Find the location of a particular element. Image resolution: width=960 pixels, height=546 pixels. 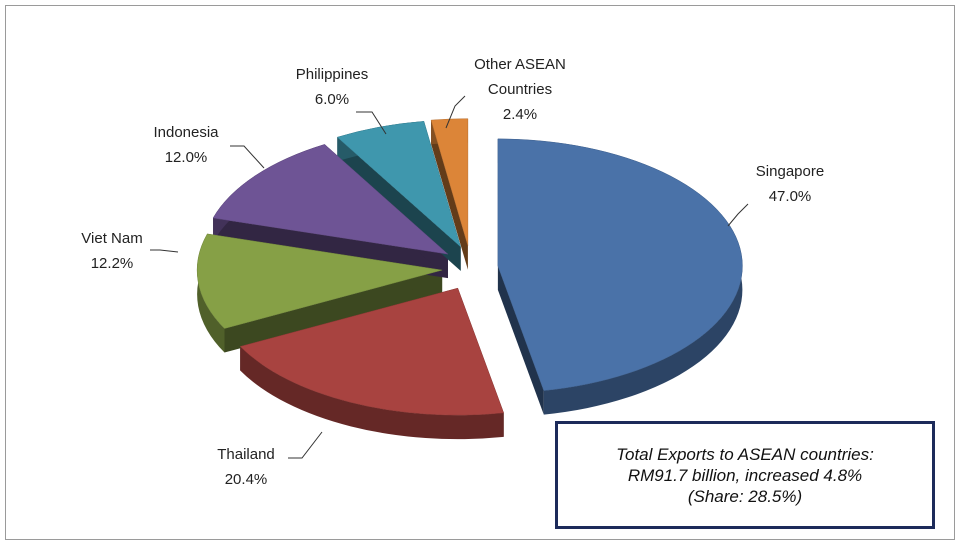

label-name: Singapore is located at coordinates (790, 171).